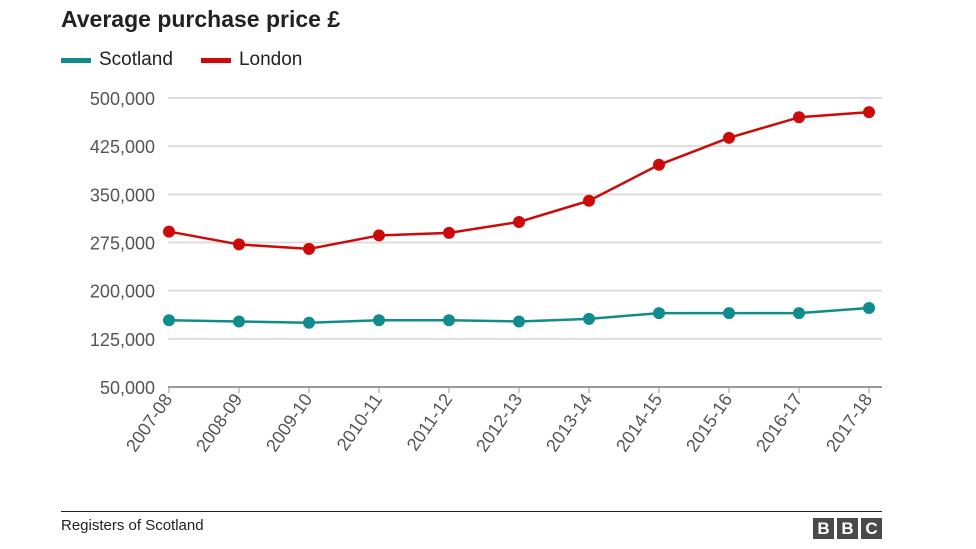 This screenshot has height=549, width=976. What do you see at coordinates (270, 59) in the screenshot?
I see `legend-label-london: London` at bounding box center [270, 59].